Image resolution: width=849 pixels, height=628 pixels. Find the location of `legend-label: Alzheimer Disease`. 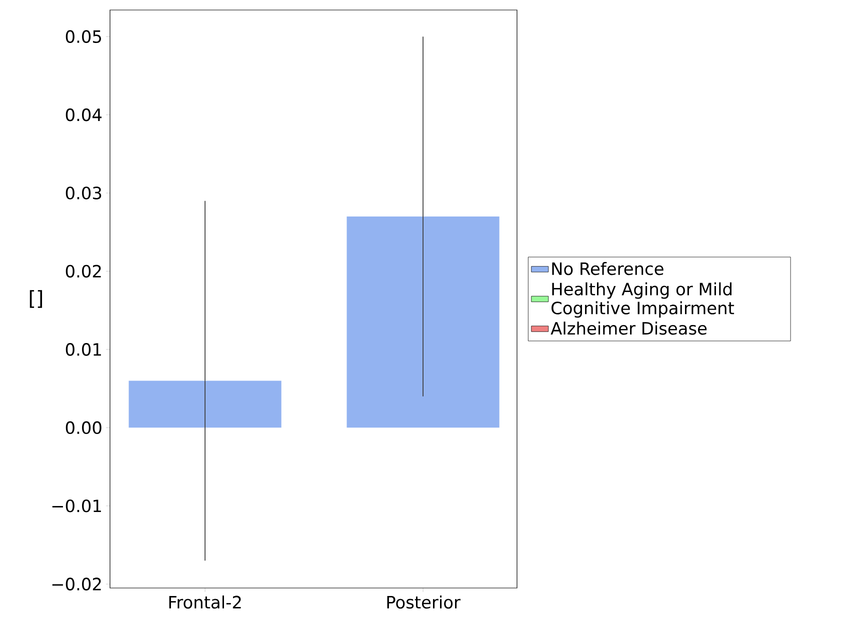

legend-label: Alzheimer Disease is located at coordinates (628, 328).